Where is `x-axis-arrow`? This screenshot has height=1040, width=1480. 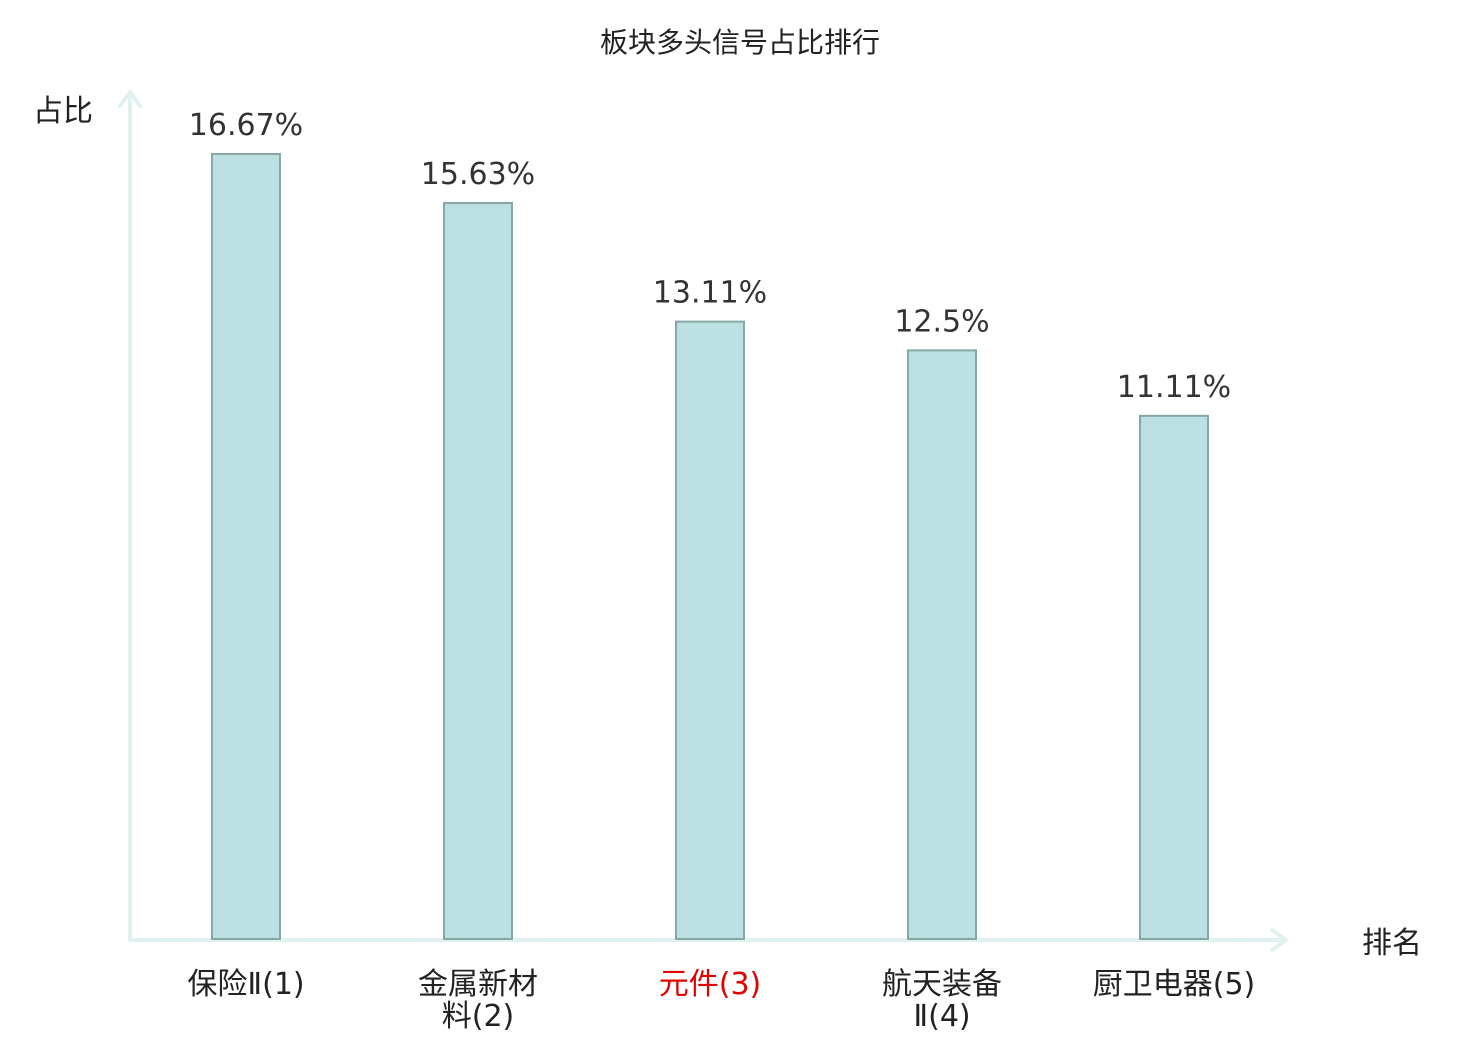
x-axis-arrow is located at coordinates (1279, 940).